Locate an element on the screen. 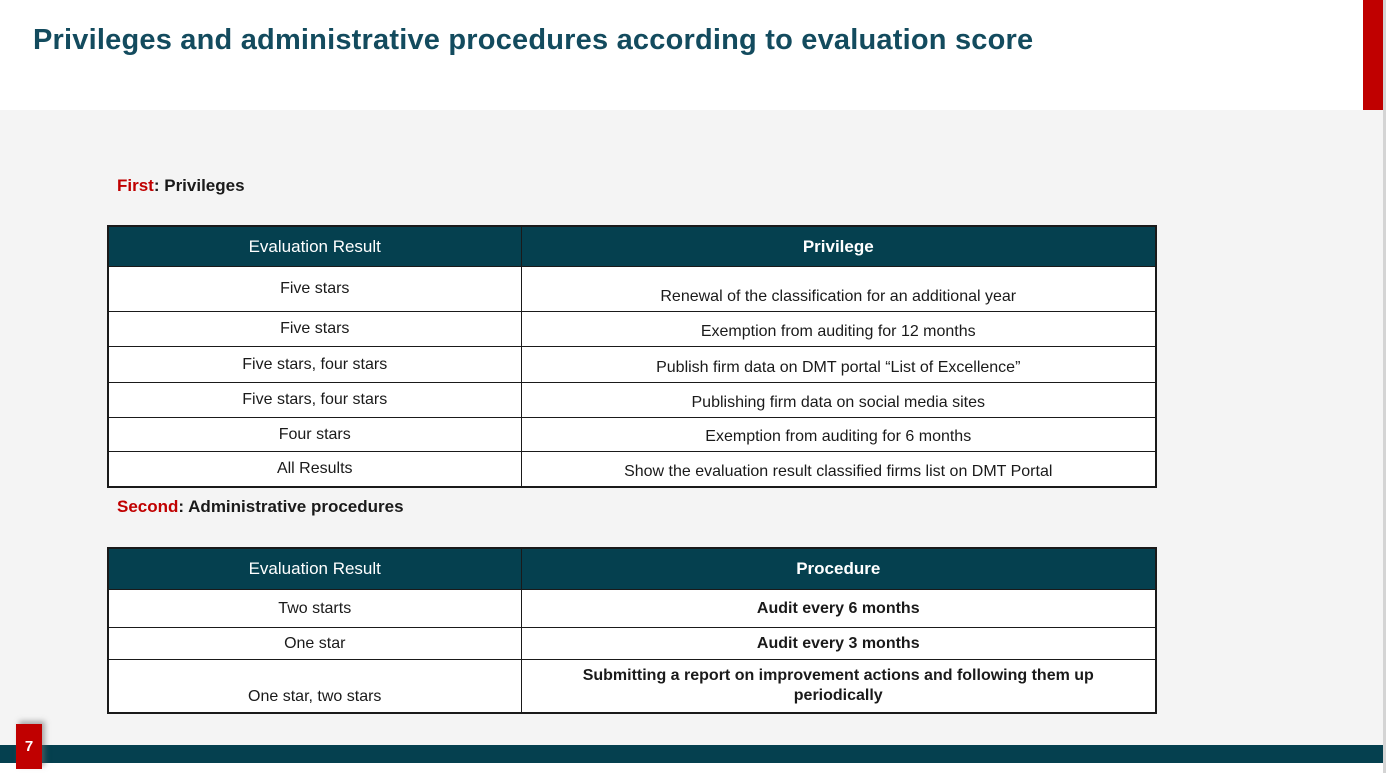 The width and height of the screenshot is (1386, 773). table-row: Two starts Audit every 6 months is located at coordinates (632, 608).